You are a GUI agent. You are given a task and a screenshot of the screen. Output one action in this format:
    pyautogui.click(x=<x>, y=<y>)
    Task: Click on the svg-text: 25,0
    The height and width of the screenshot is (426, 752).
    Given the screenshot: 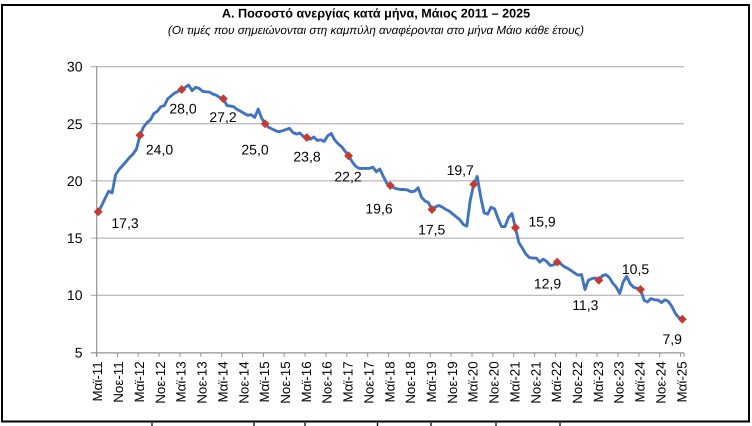 What is the action you would take?
    pyautogui.click(x=254, y=150)
    